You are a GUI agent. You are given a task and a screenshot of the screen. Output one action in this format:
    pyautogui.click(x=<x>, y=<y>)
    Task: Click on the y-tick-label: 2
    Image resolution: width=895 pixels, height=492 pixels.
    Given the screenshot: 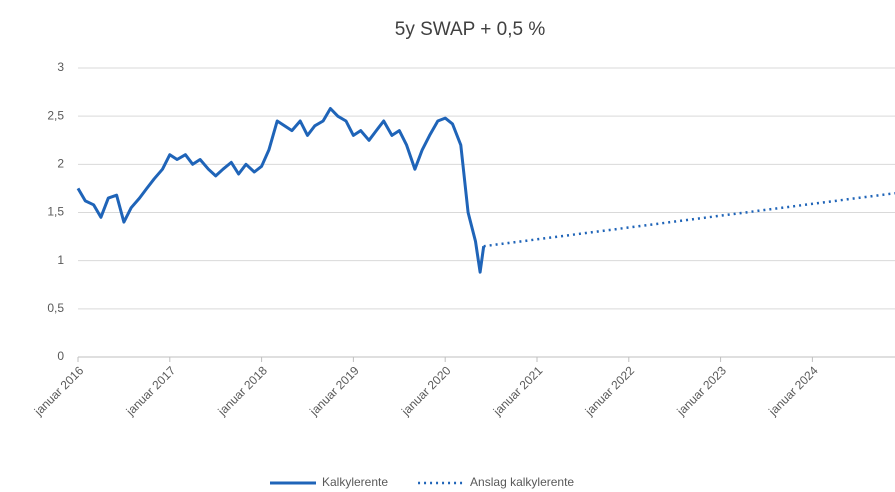 What is the action you would take?
    pyautogui.click(x=60, y=164)
    